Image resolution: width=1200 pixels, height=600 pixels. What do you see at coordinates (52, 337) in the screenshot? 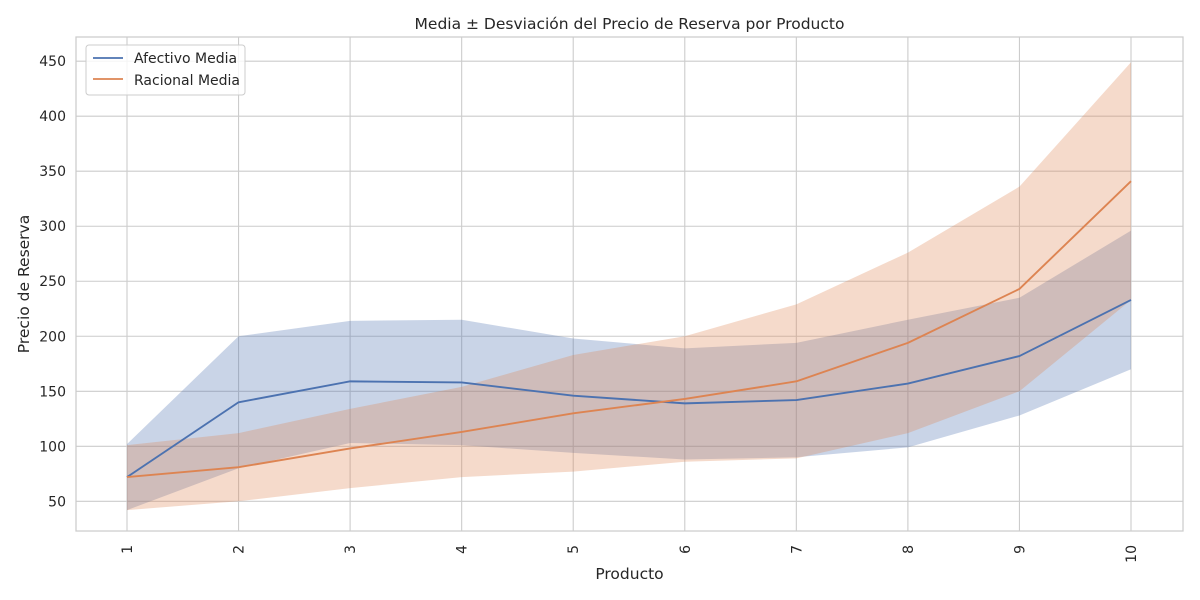
I see `y-tick-label: 200` at bounding box center [52, 337].